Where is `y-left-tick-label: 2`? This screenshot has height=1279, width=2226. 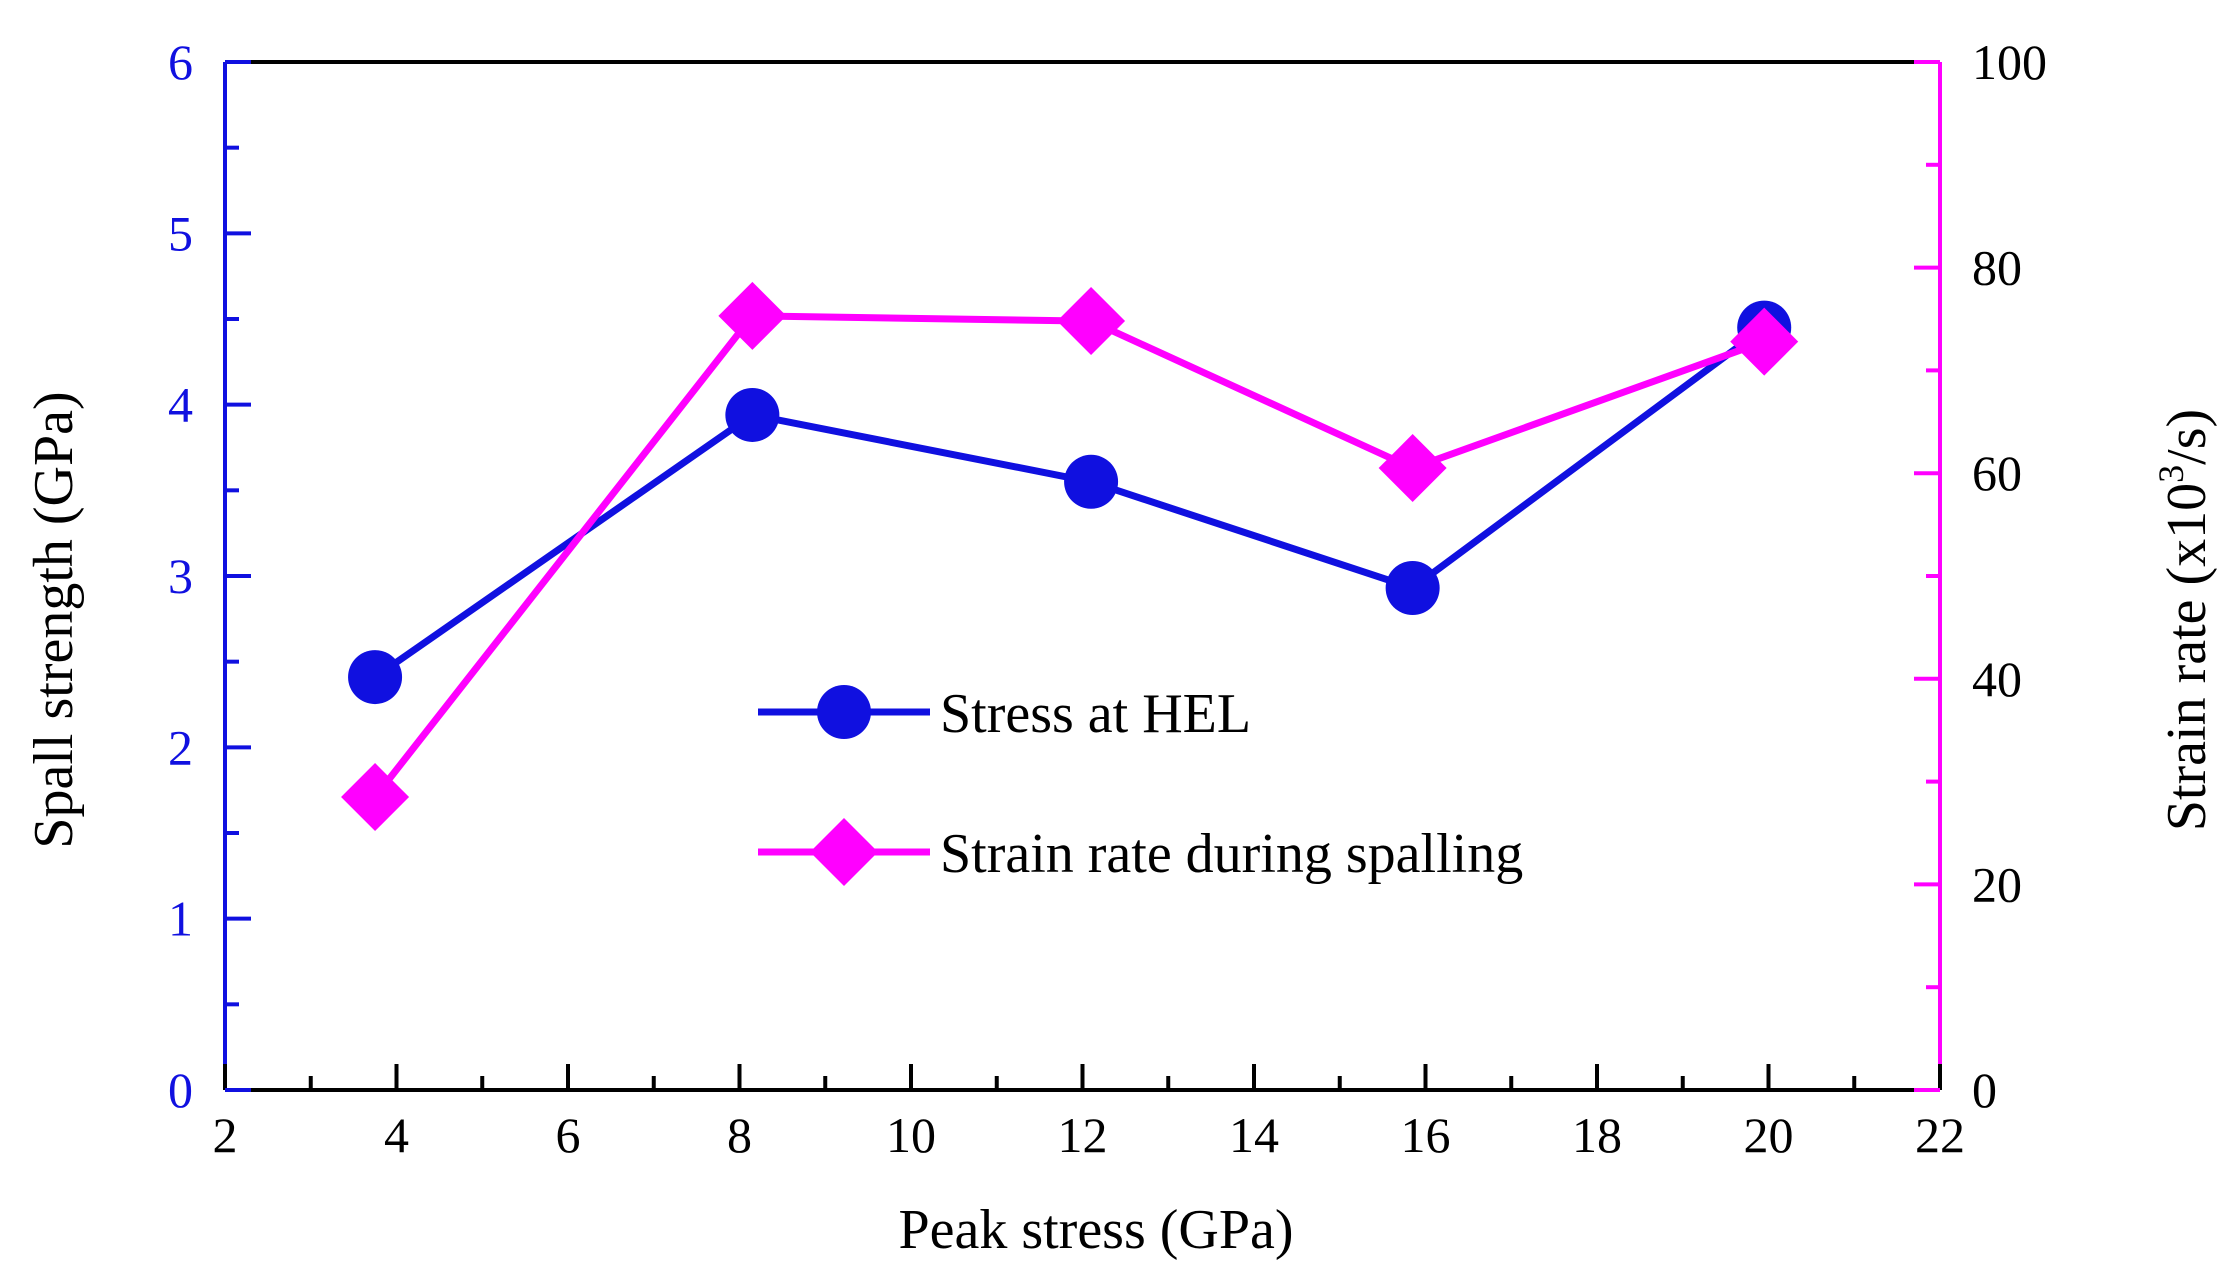
y-left-tick-label: 2 is located at coordinates (180, 747).